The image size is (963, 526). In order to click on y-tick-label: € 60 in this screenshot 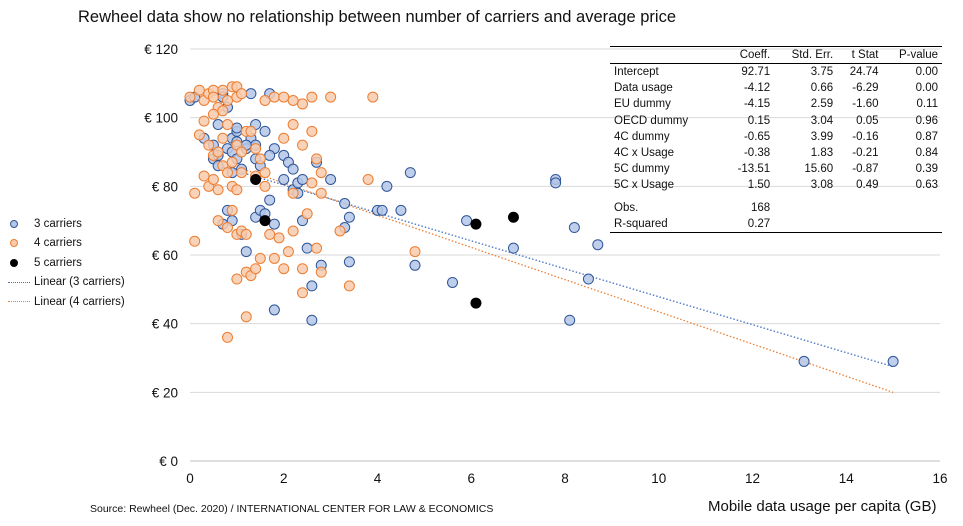, I will do `click(165, 255)`.